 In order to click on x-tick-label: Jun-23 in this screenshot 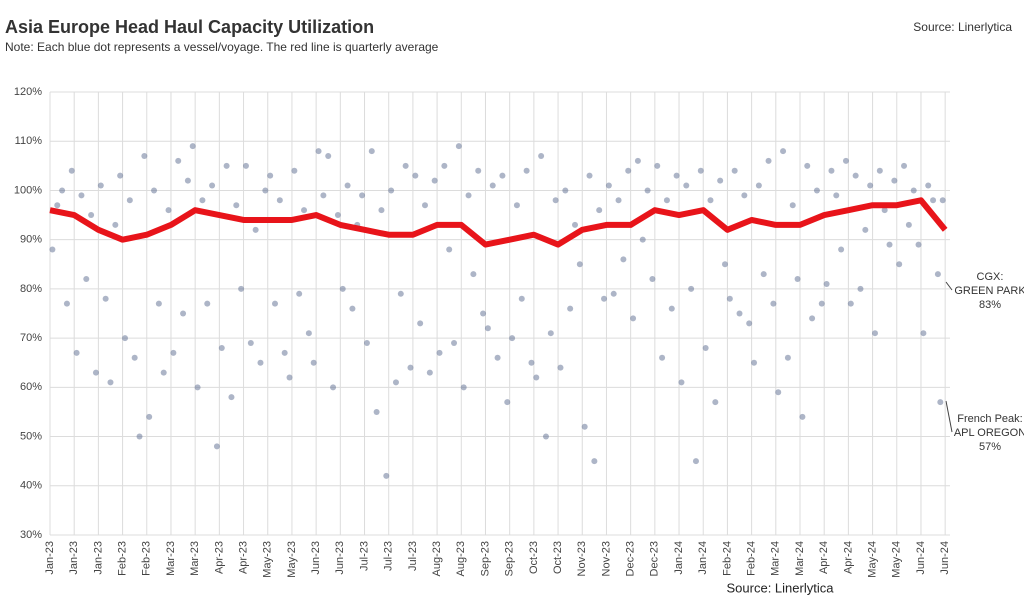, I will do `click(316, 558)`.